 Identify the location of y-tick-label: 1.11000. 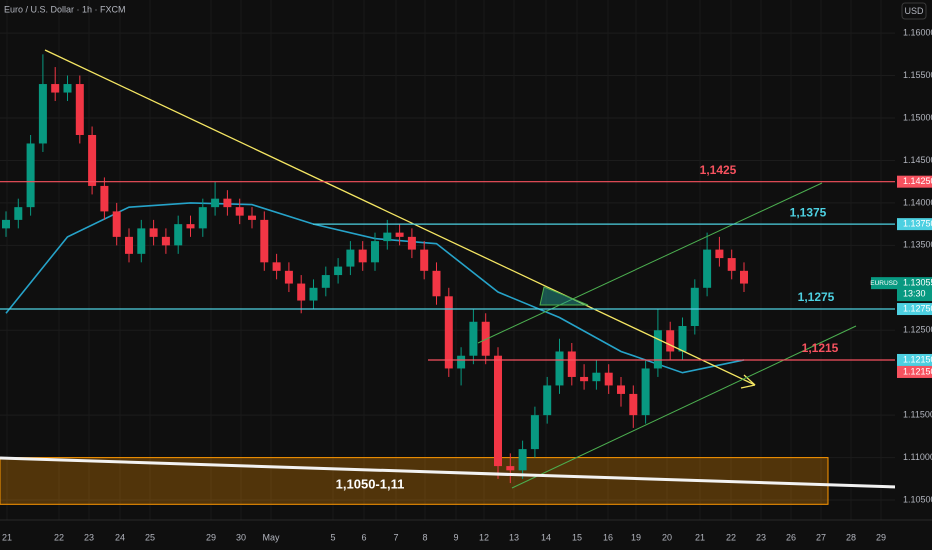
(917, 457).